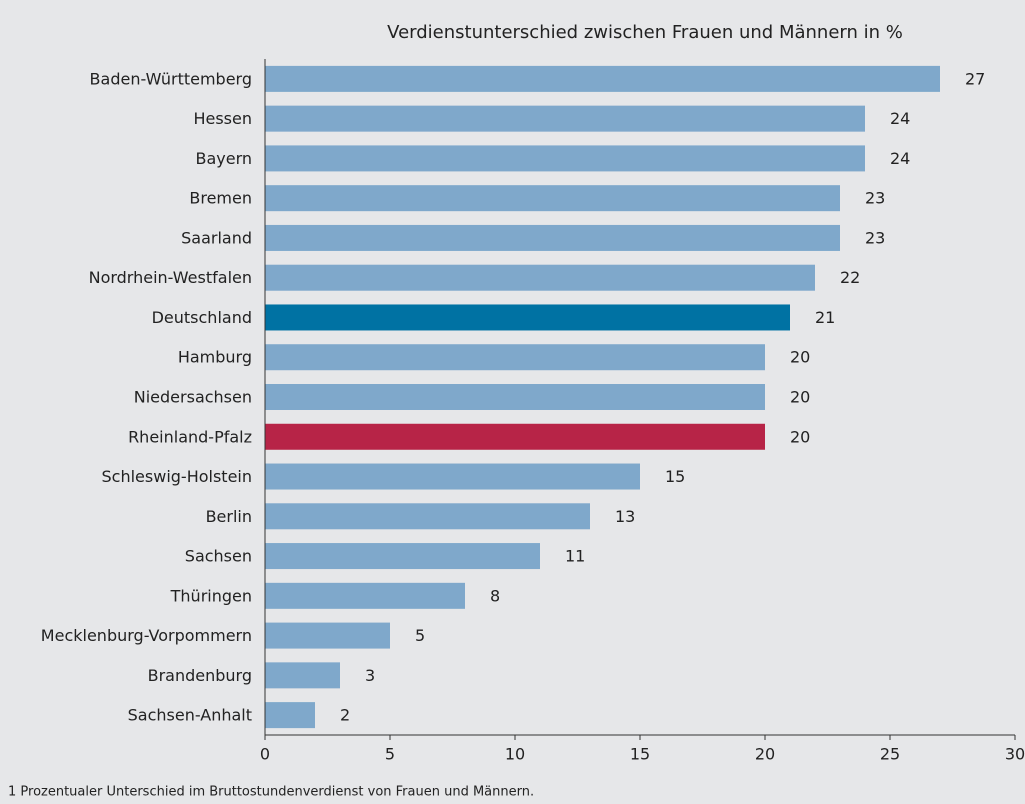  Describe the element at coordinates (190, 436) in the screenshot. I see `y-tick-label: Rheinland-Pfalz` at that location.